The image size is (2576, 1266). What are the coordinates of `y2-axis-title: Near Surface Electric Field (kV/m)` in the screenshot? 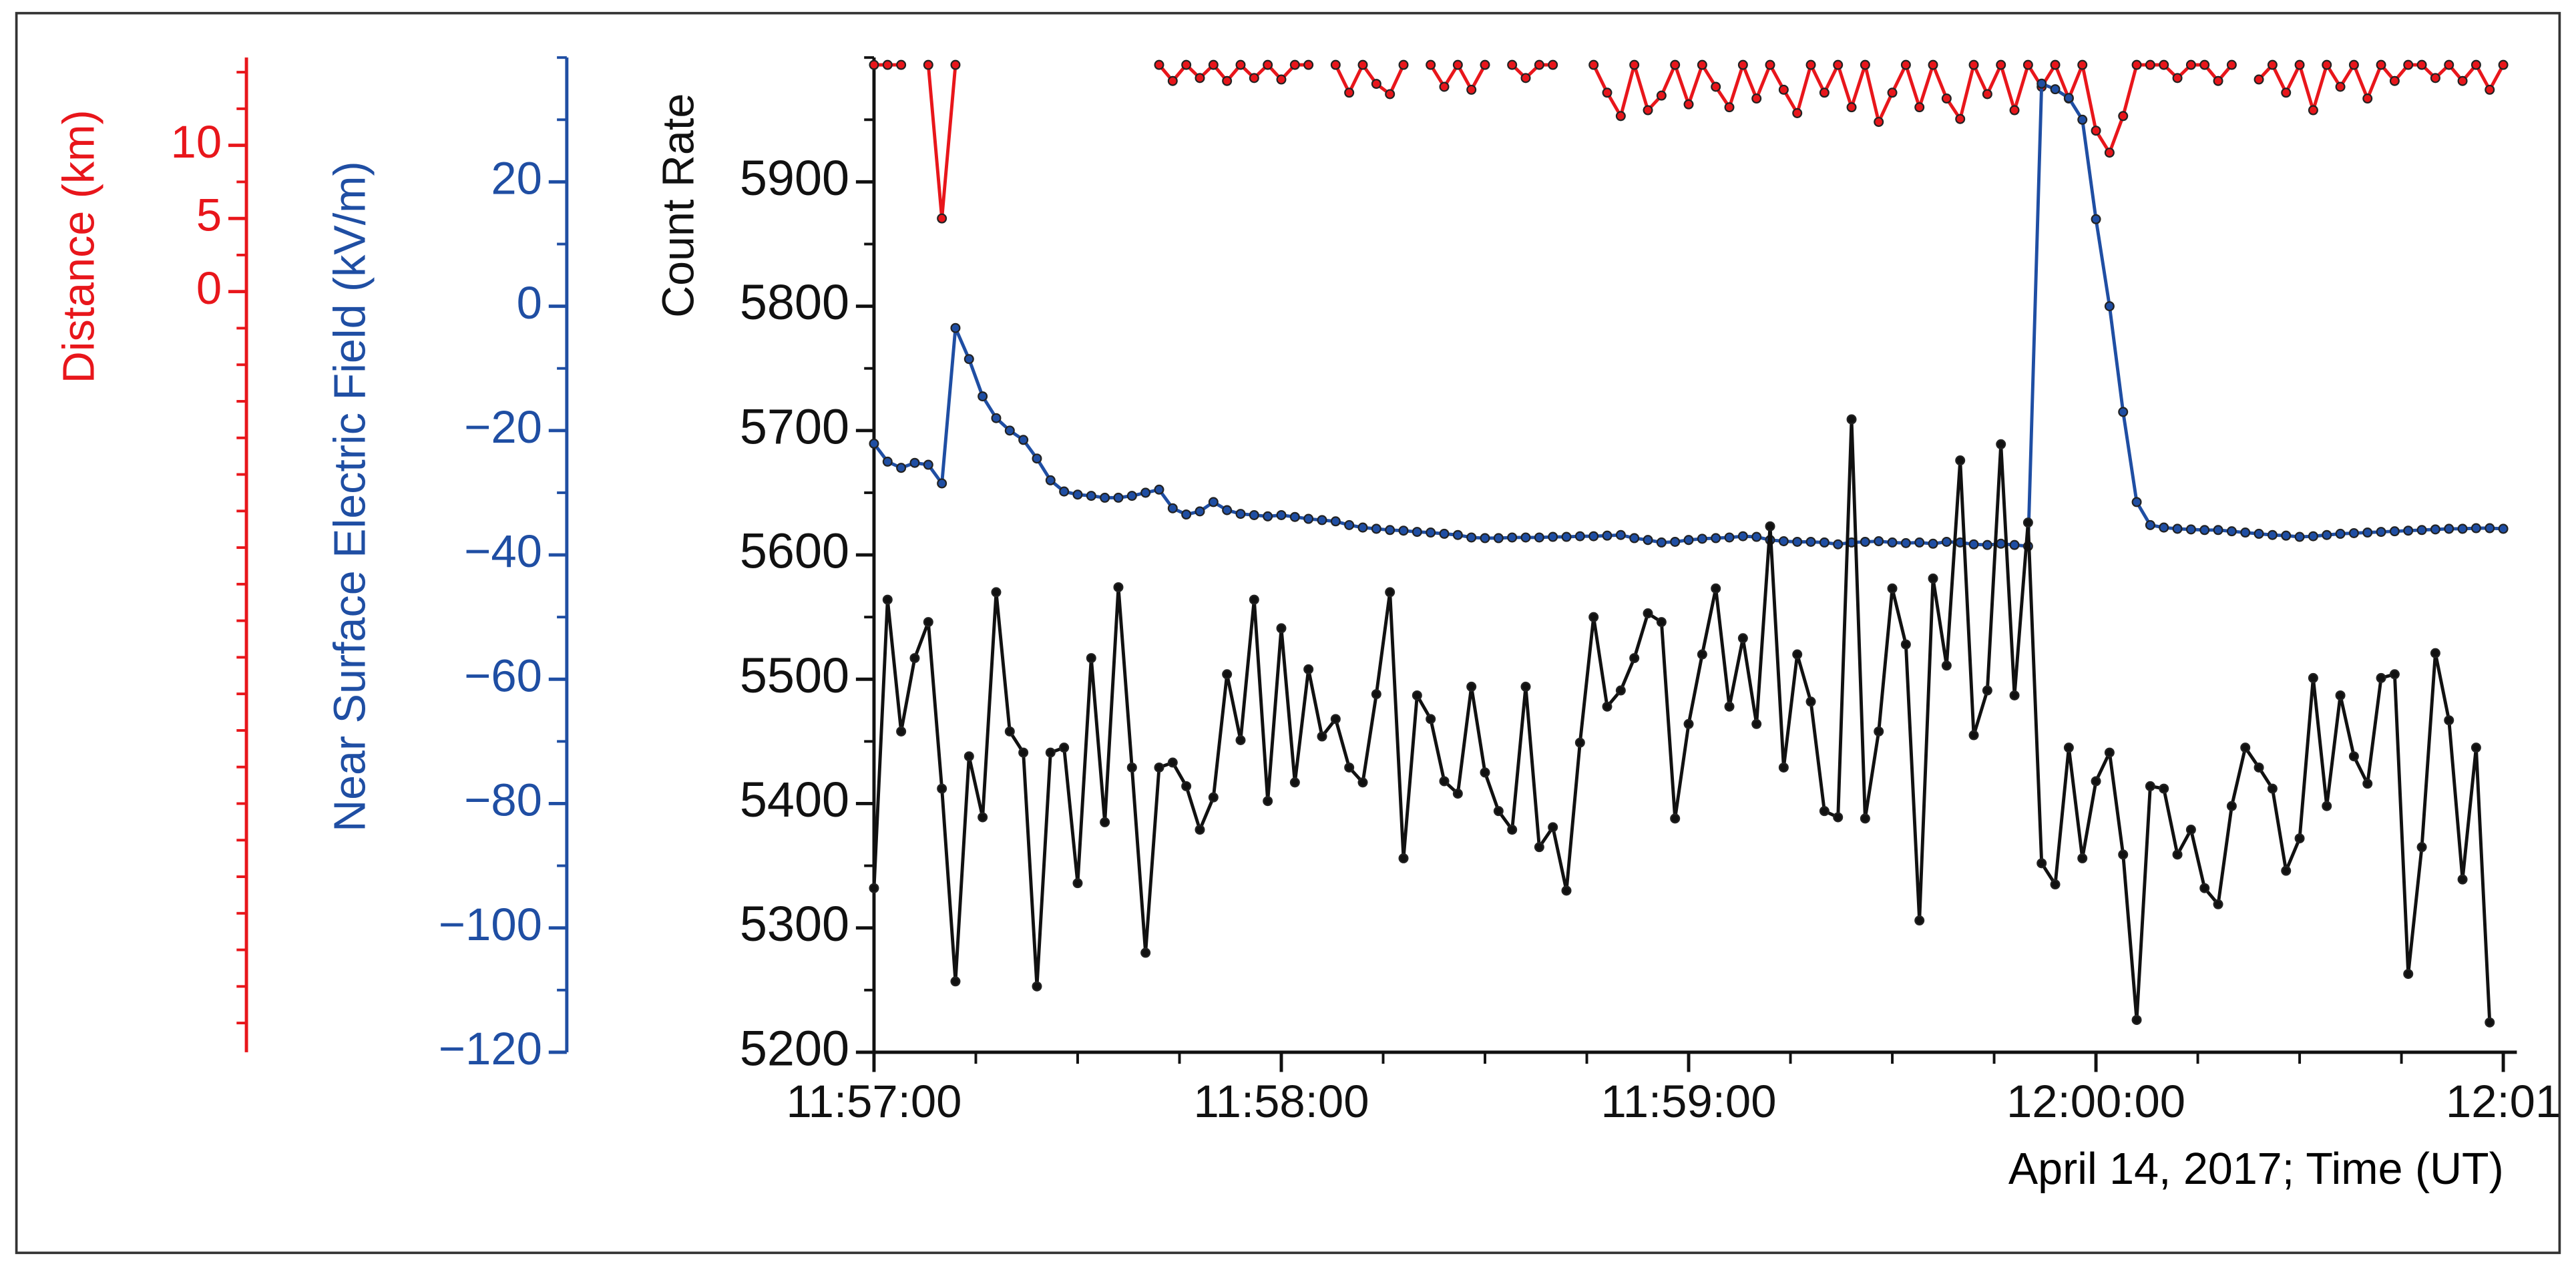 It's located at (350, 496).